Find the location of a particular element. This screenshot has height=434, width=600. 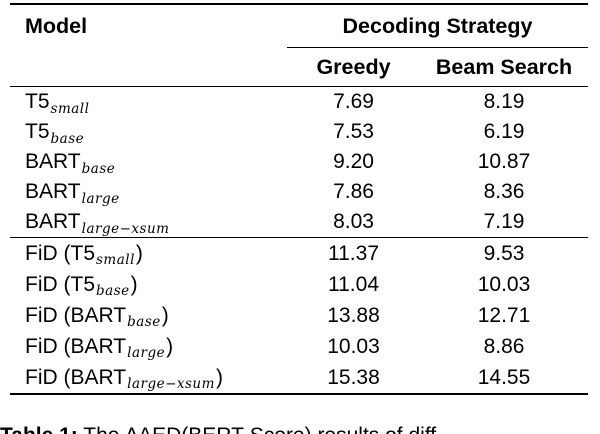

greedy-value: 7.86 is located at coordinates (353, 191).